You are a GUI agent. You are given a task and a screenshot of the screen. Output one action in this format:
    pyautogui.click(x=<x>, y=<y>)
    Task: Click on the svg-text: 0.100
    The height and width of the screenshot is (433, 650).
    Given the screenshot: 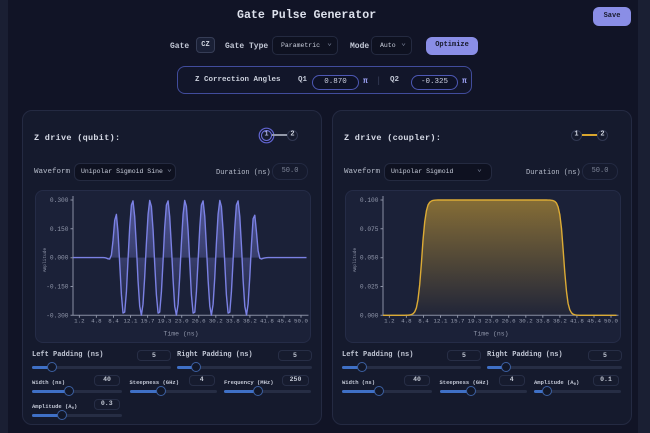 What is the action you would take?
    pyautogui.click(x=369, y=200)
    